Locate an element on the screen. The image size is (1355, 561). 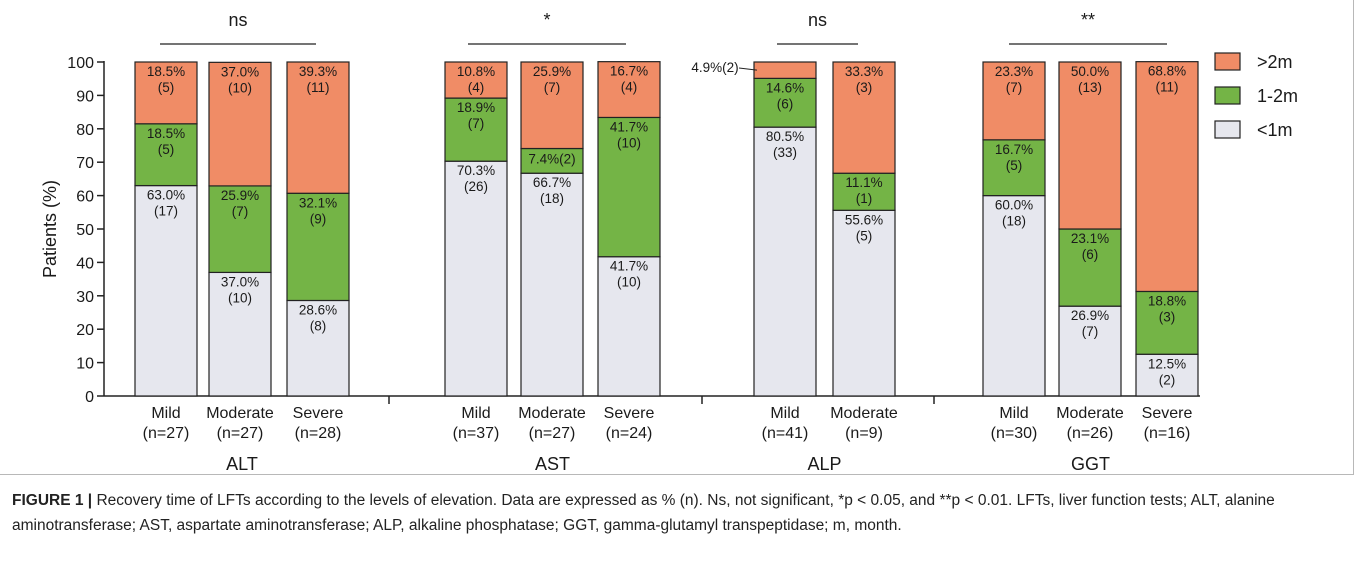
significance-label: ** is located at coordinates (1088, 20).